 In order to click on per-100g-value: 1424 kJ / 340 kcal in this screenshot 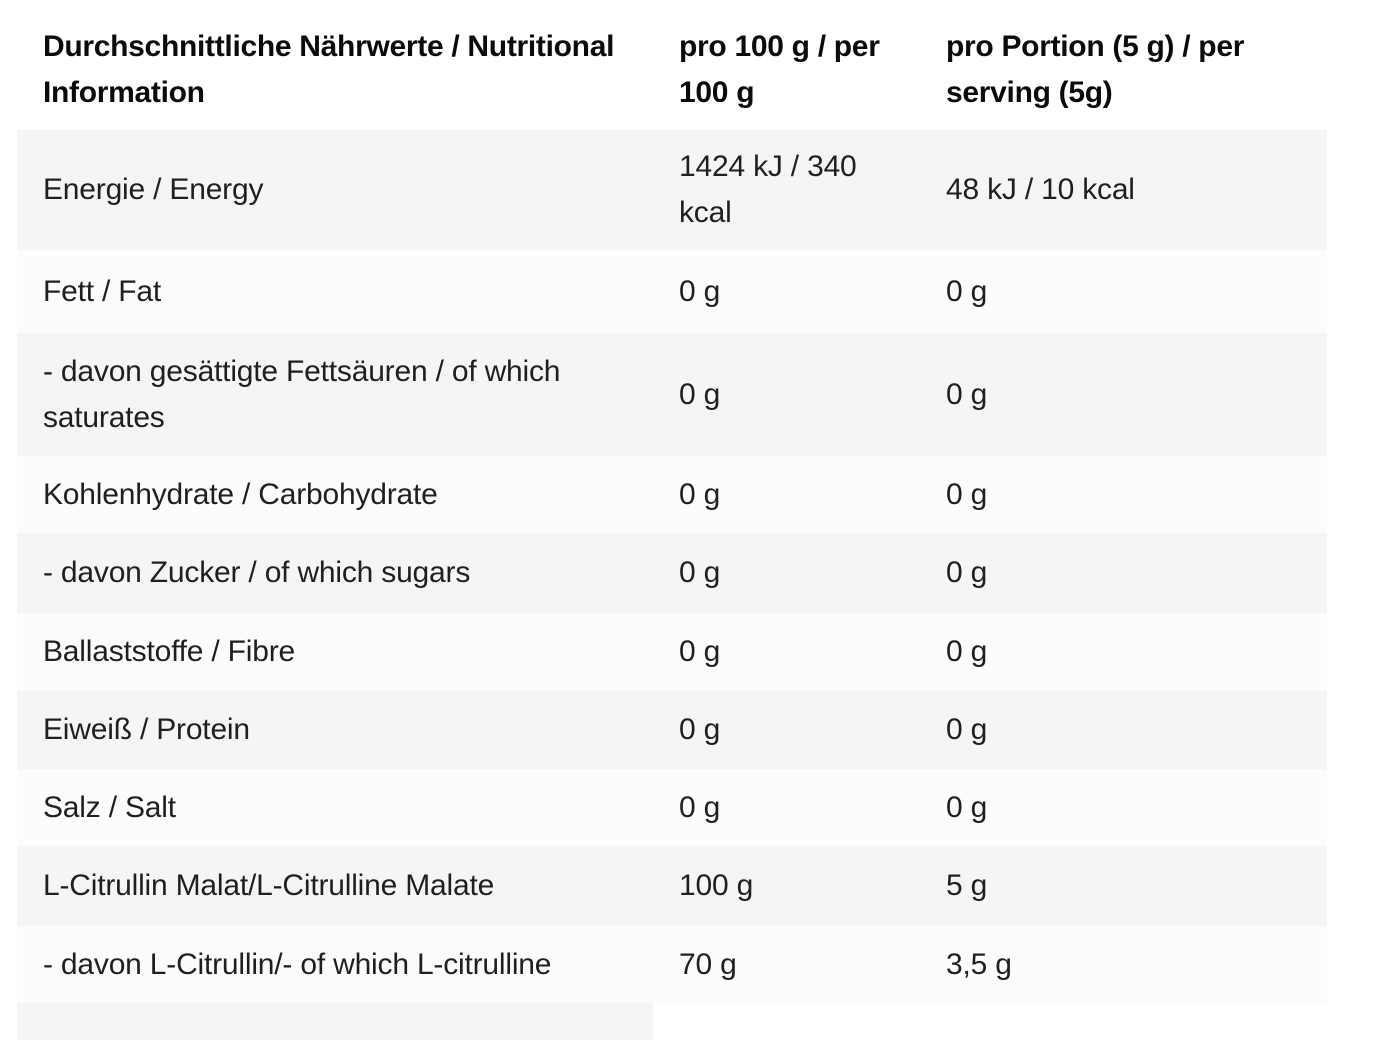, I will do `click(786, 190)`.